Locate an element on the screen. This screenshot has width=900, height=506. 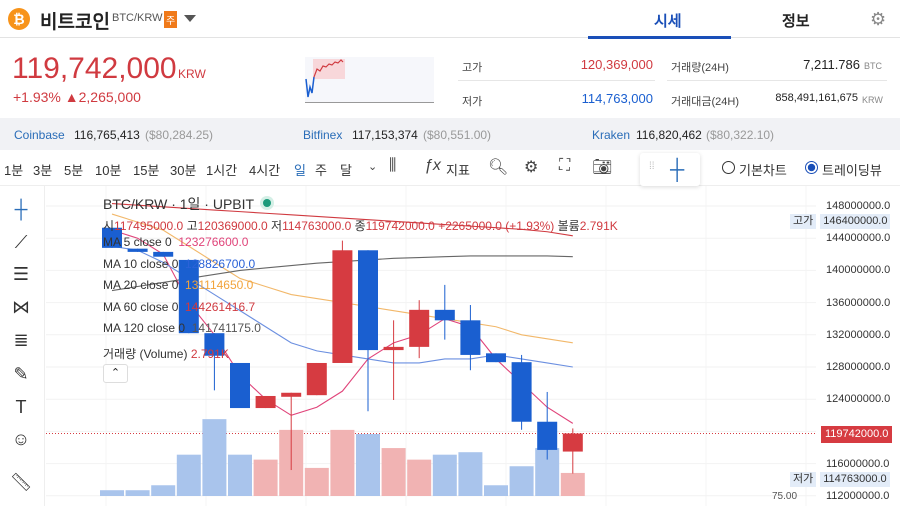
fullscreen-icon: ⛶ is located at coordinates (565, 165).